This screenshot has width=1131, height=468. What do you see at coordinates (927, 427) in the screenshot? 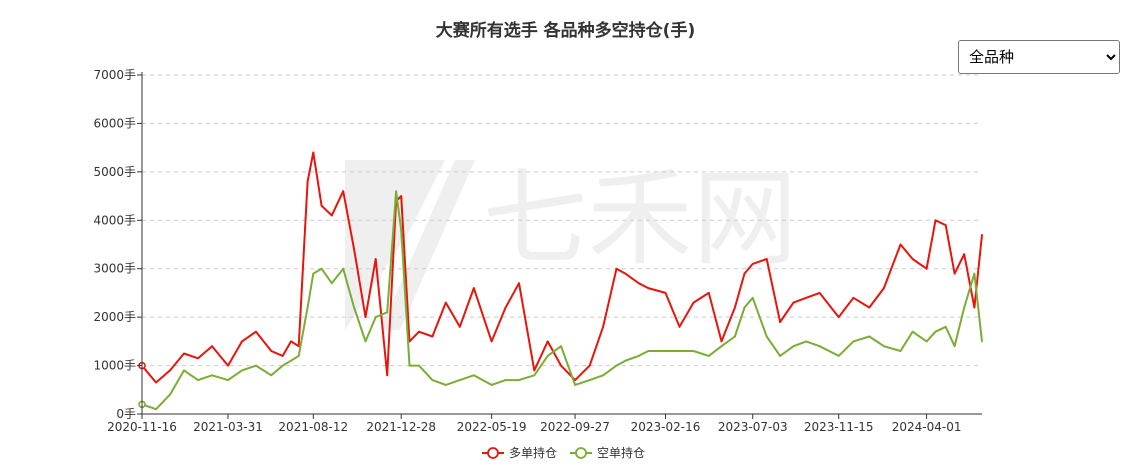
I see `x-tick-label: 2024-04-01` at bounding box center [927, 427].